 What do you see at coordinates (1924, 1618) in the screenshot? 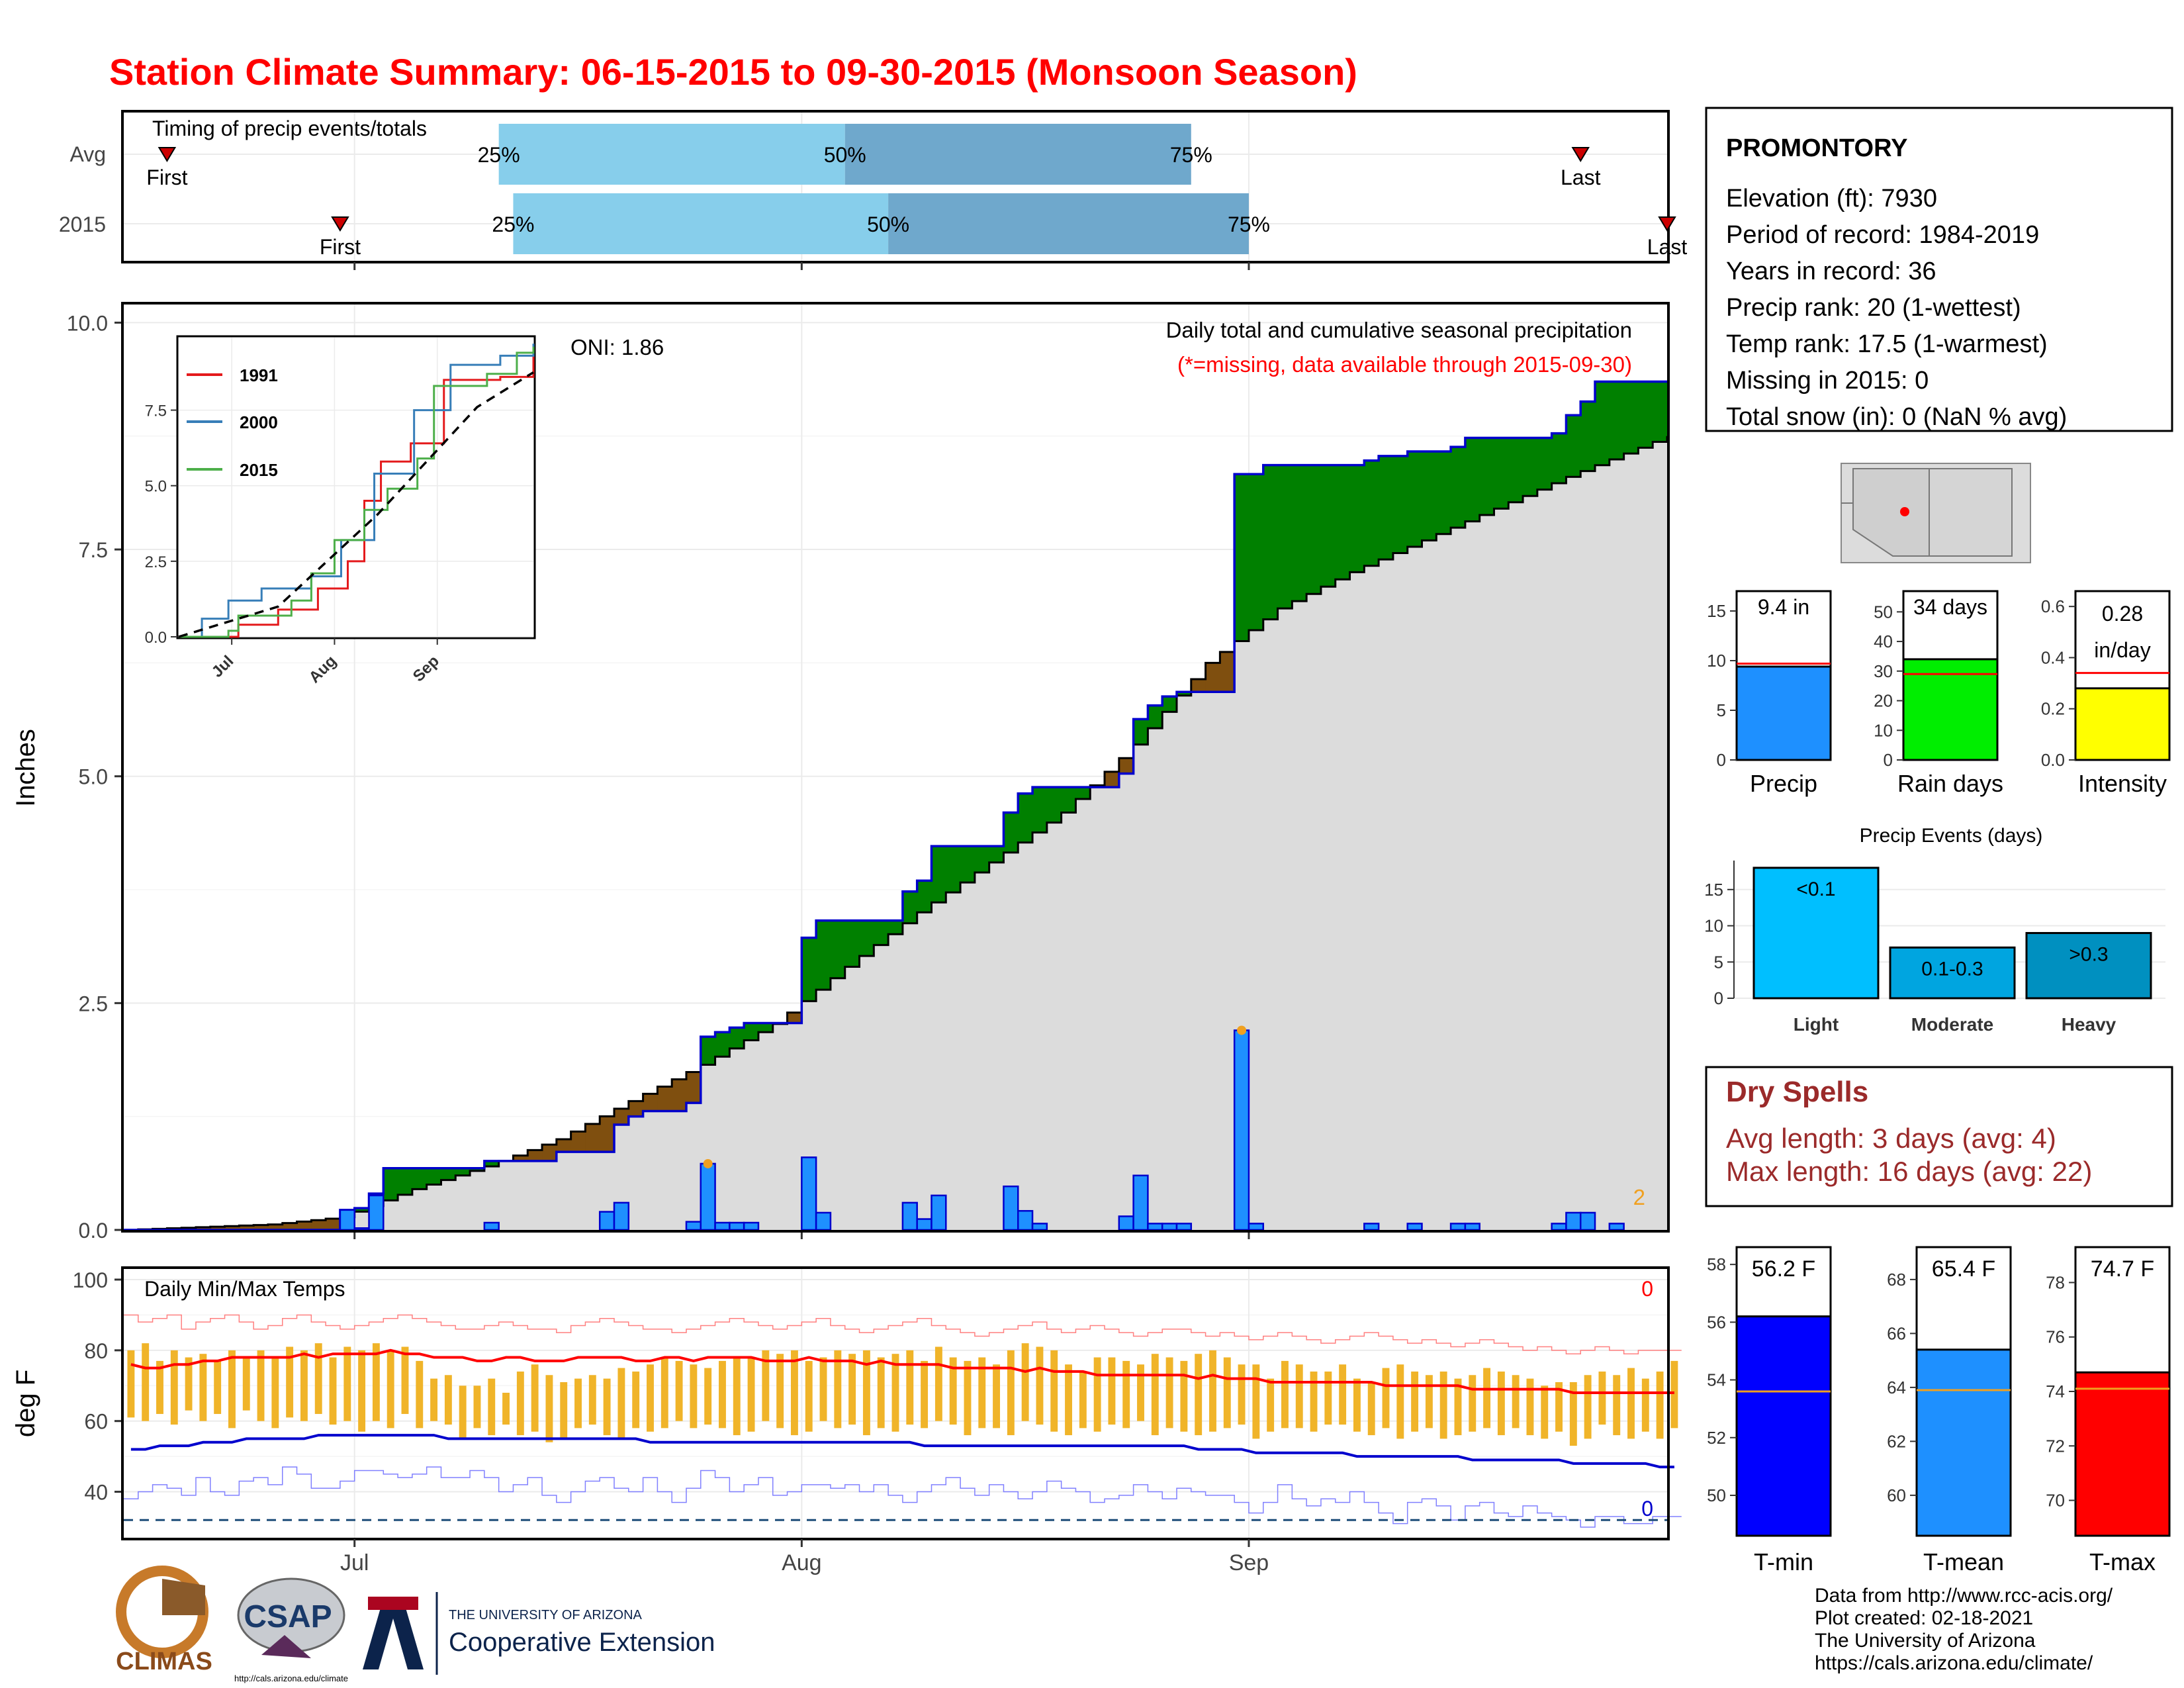
I see `footer-credit-line: Plot created: 02-18-2021` at bounding box center [1924, 1618].